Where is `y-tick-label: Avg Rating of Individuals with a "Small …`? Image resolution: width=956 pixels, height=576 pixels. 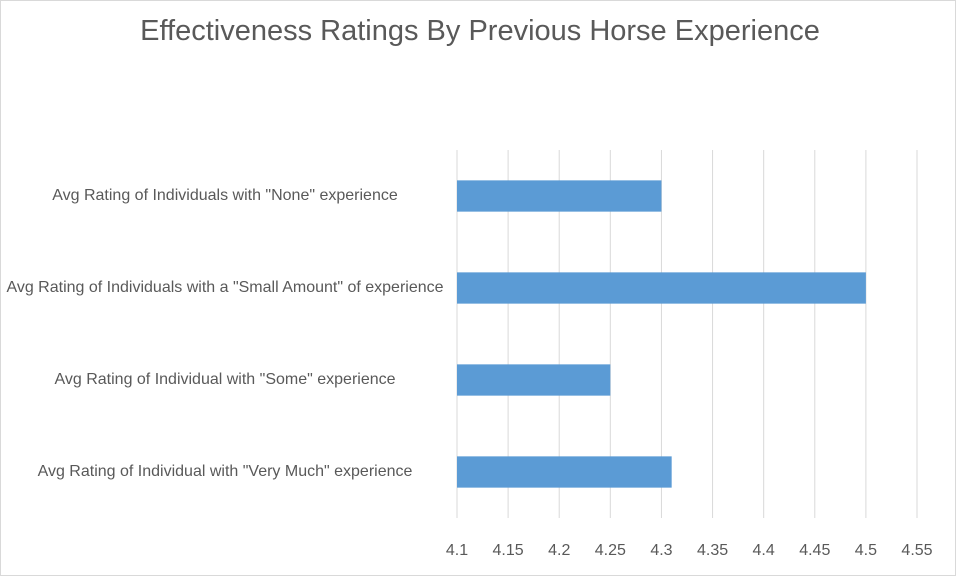 y-tick-label: Avg Rating of Individuals with a "Small … is located at coordinates (225, 287).